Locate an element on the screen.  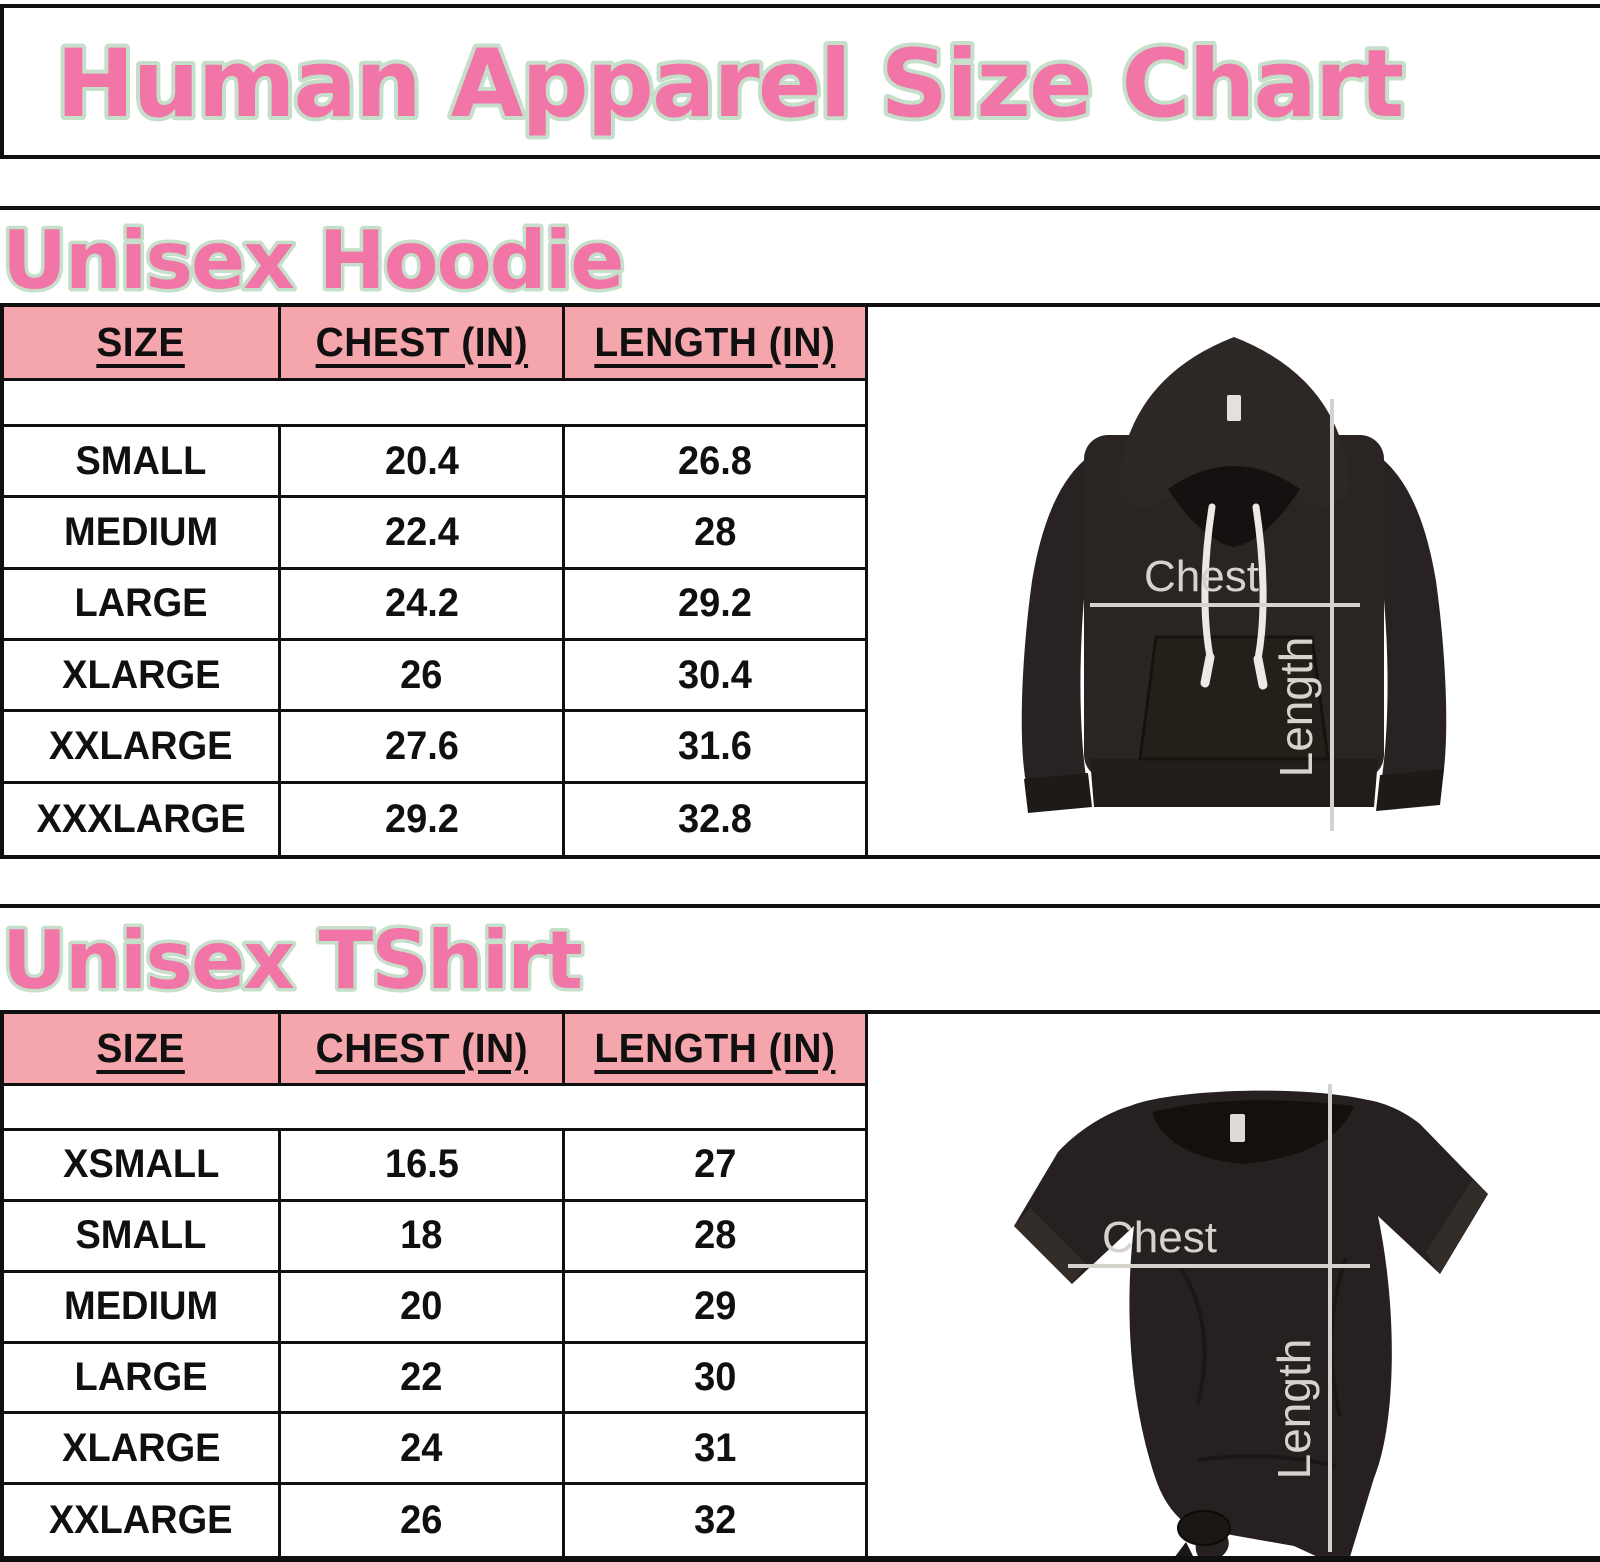
tshirt-col-header-chest: CHEST (IN) is located at coordinates (423, 1050).